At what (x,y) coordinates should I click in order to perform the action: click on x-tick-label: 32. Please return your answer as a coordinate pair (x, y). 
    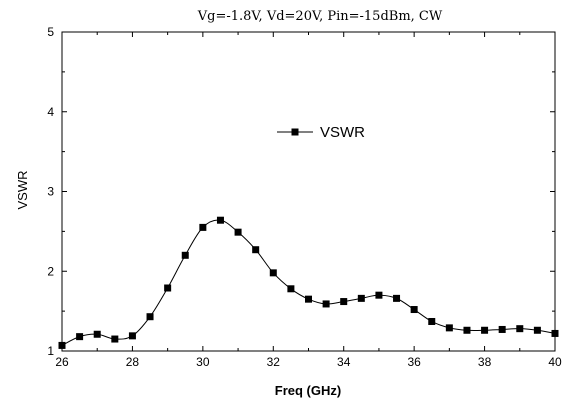
    Looking at the image, I should click on (274, 362).